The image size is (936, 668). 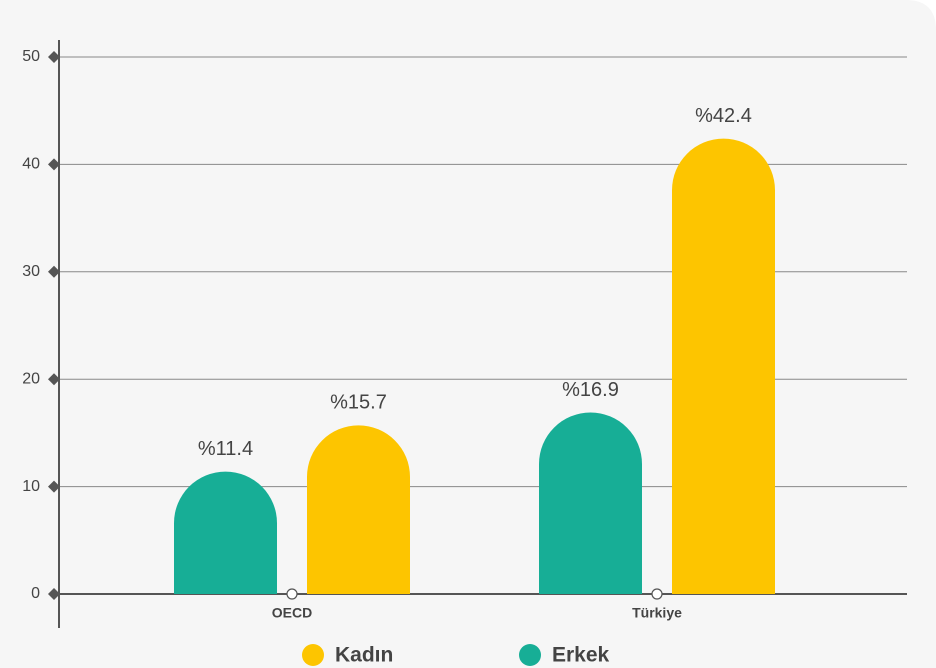 I want to click on y-tick-label: 30, so click(x=31, y=271).